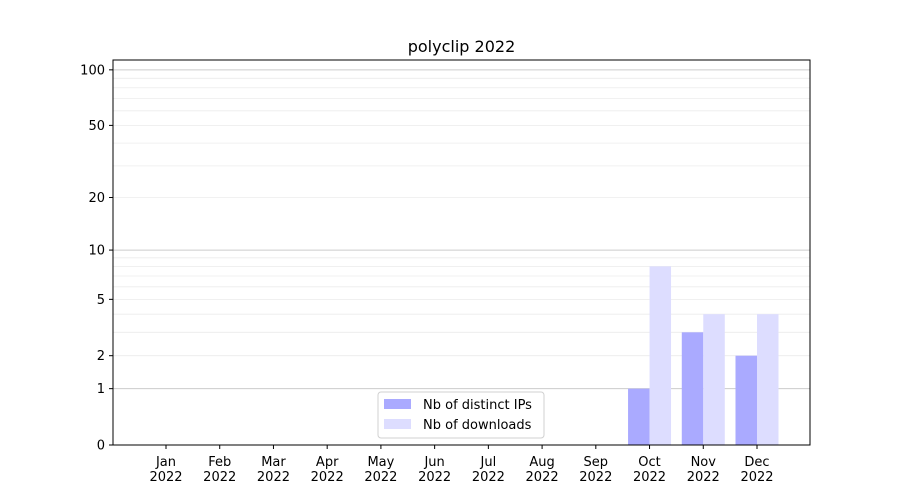 This screenshot has height=504, width=900. What do you see at coordinates (96, 198) in the screenshot?
I see `y-tick-label: 20` at bounding box center [96, 198].